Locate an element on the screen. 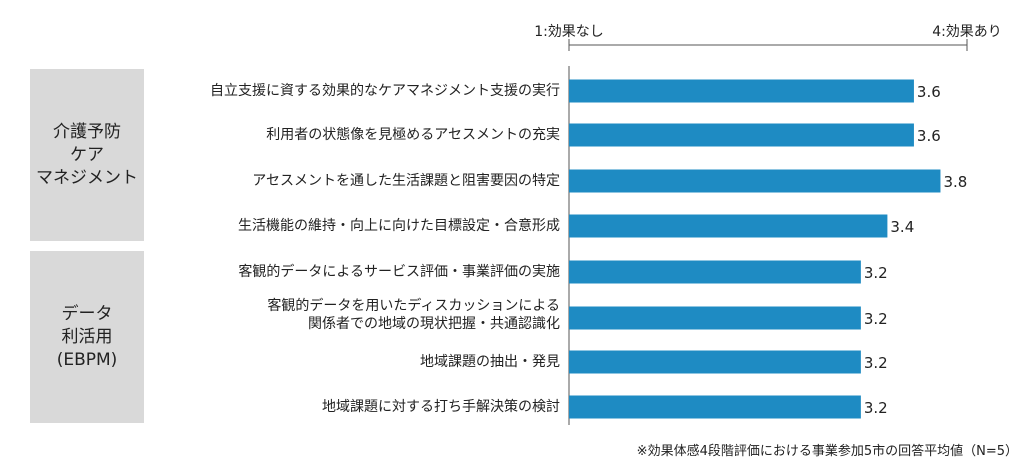 The image size is (1032, 472). bar-value-label: 3.4 is located at coordinates (902, 227).